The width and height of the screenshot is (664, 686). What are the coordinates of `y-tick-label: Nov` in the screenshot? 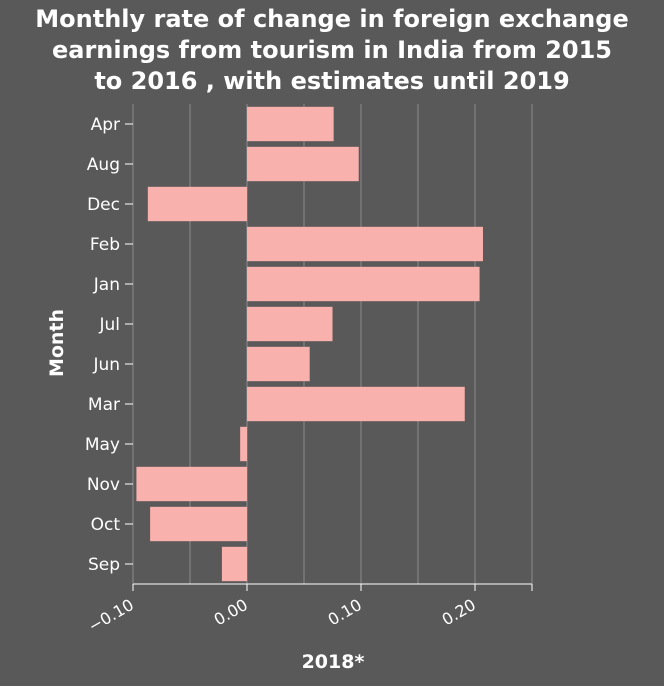 It's located at (103, 485).